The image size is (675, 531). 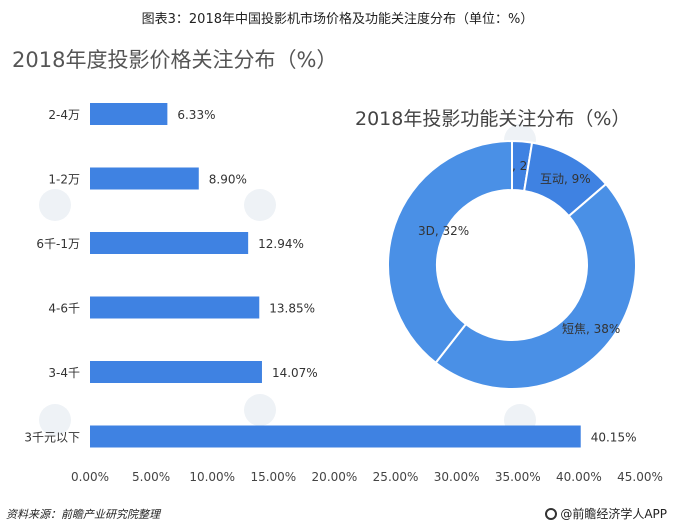 I want to click on x-tick-label: 25.00%, so click(x=396, y=477).